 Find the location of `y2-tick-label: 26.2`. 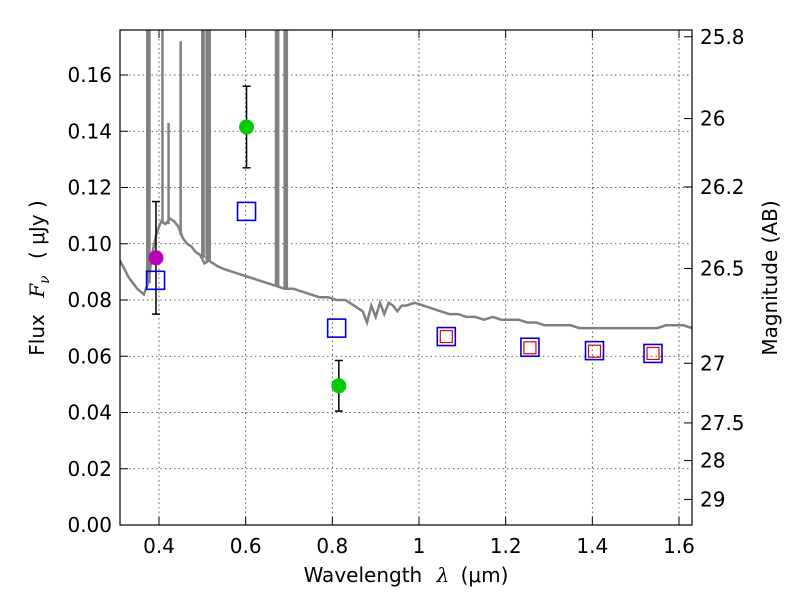

y2-tick-label: 26.2 is located at coordinates (722, 187).